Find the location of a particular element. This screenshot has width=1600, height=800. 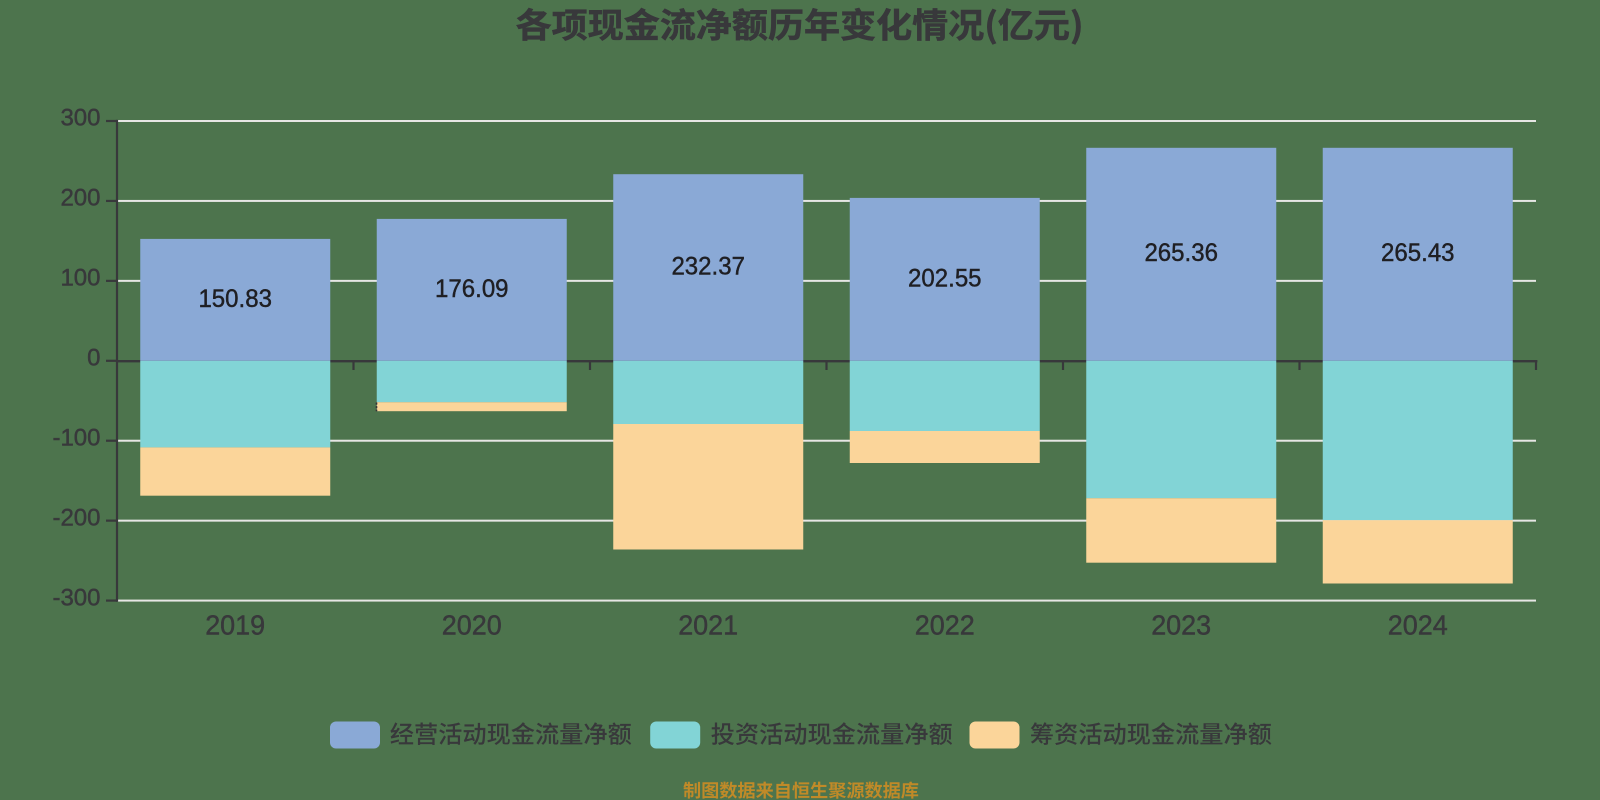

svg-text: 2023 is located at coordinates (1181, 625).